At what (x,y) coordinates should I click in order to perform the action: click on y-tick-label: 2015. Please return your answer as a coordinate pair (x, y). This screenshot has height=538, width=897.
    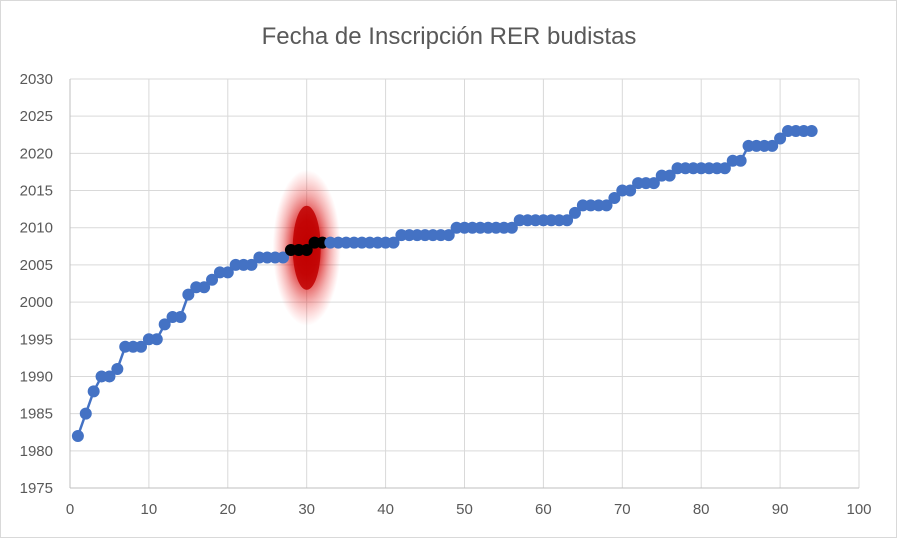
    Looking at the image, I should click on (36, 191).